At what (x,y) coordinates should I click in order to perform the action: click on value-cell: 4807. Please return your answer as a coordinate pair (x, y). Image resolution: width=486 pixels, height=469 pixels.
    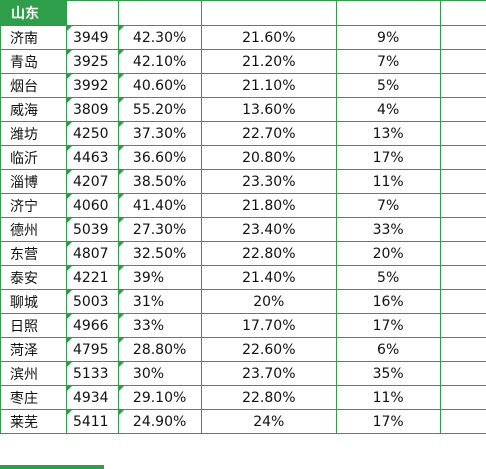
    Looking at the image, I should click on (92, 253).